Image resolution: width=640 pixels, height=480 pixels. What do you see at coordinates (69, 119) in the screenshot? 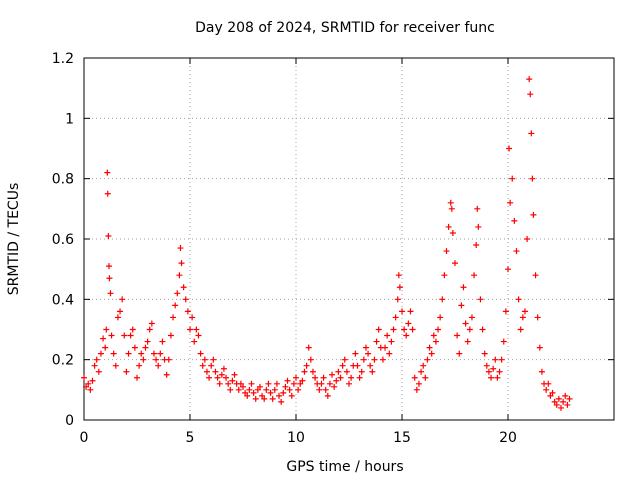
I see `y-tick-label: 1` at bounding box center [69, 119].